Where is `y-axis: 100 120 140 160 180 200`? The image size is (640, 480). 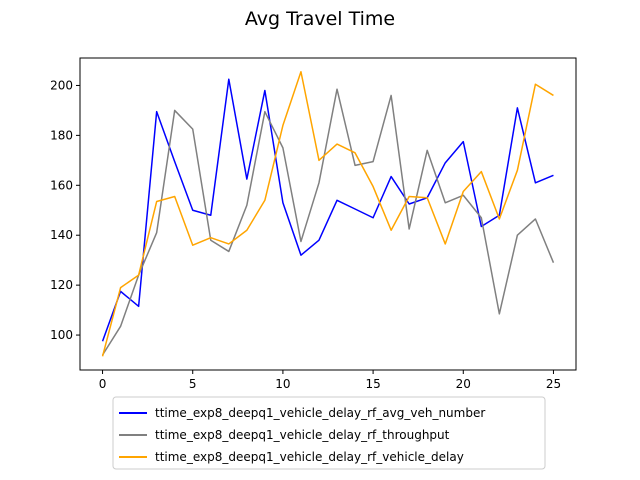 y-axis: 100 120 140 160 180 200 is located at coordinates (65, 210).